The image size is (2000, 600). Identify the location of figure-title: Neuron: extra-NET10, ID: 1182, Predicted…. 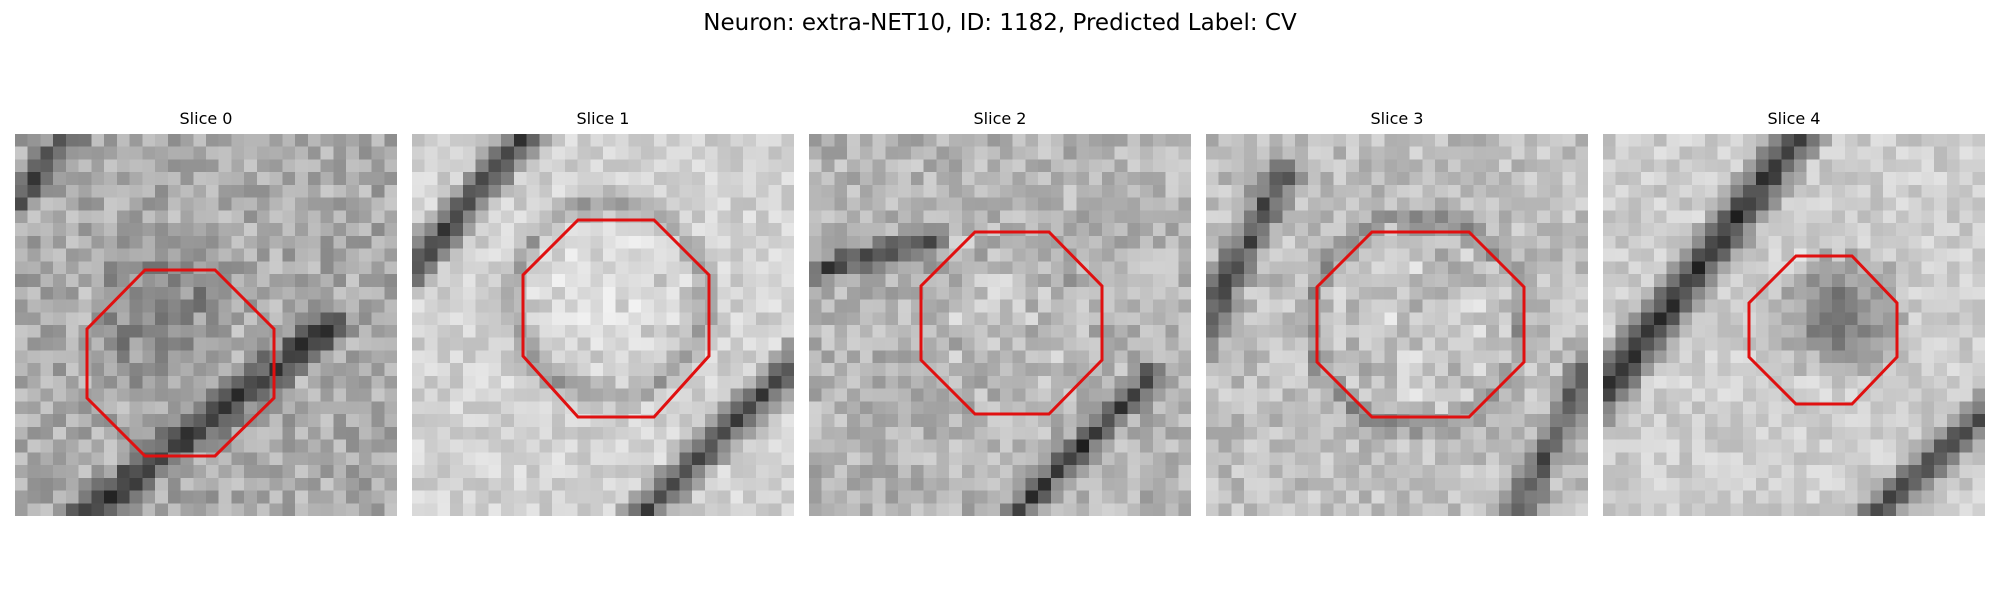
(1000, 23).